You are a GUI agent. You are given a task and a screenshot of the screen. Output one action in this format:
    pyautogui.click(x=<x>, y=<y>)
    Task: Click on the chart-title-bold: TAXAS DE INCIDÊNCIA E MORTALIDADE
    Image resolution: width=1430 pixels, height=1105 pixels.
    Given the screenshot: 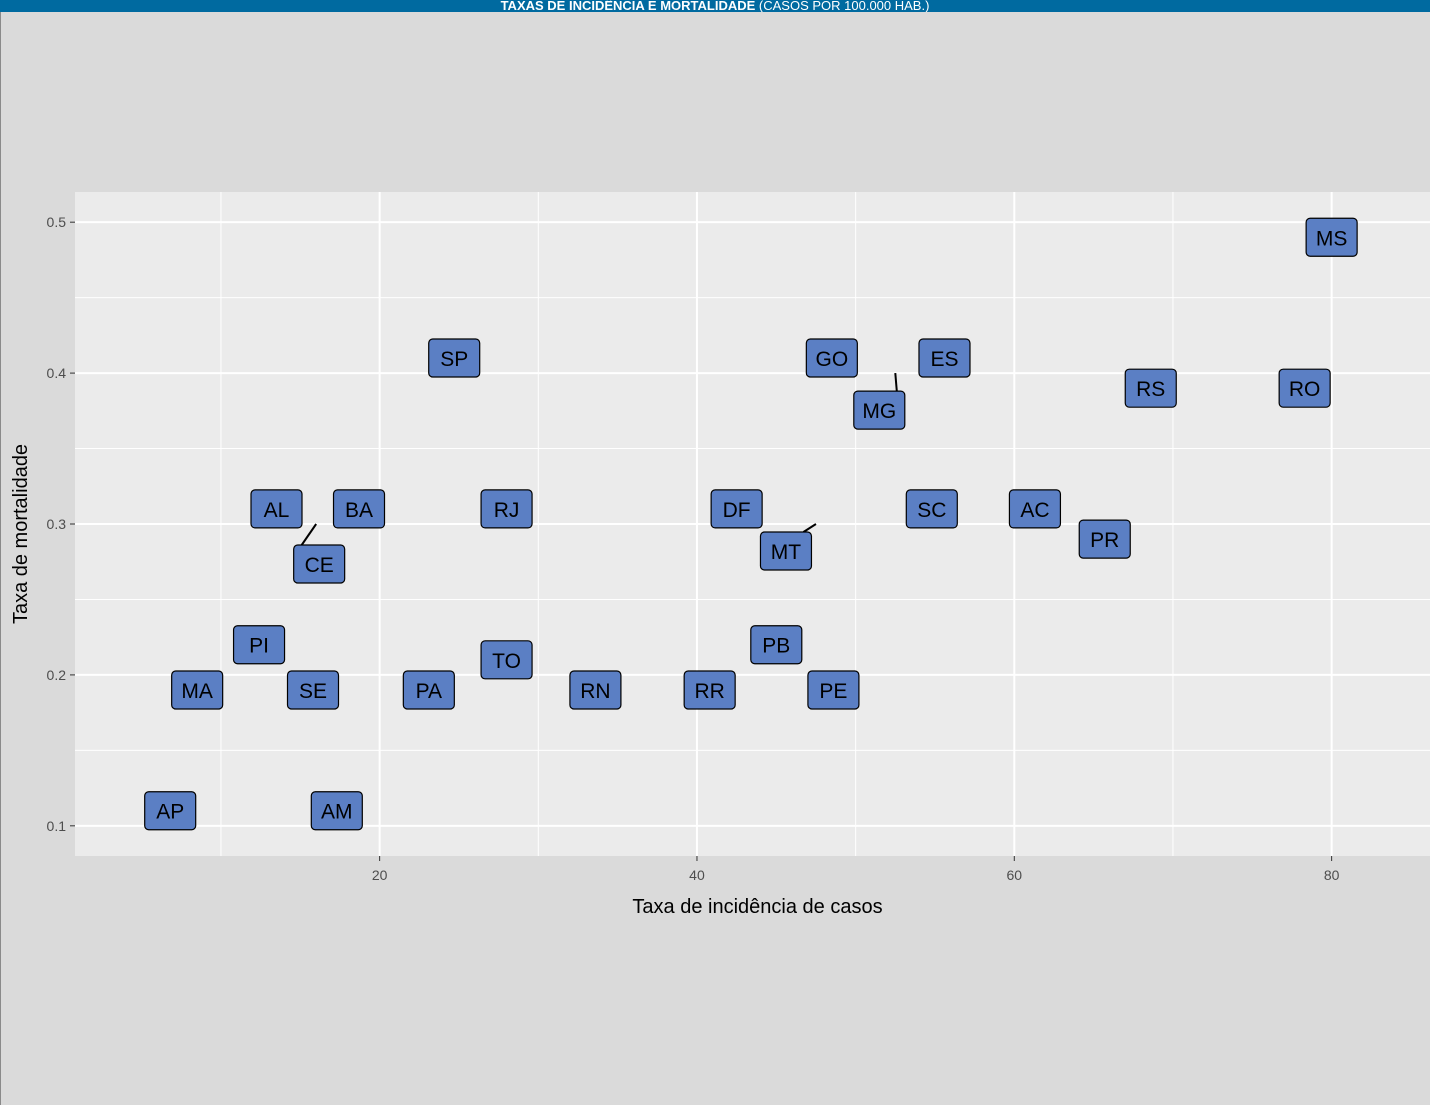 What is the action you would take?
    pyautogui.click(x=628, y=6)
    